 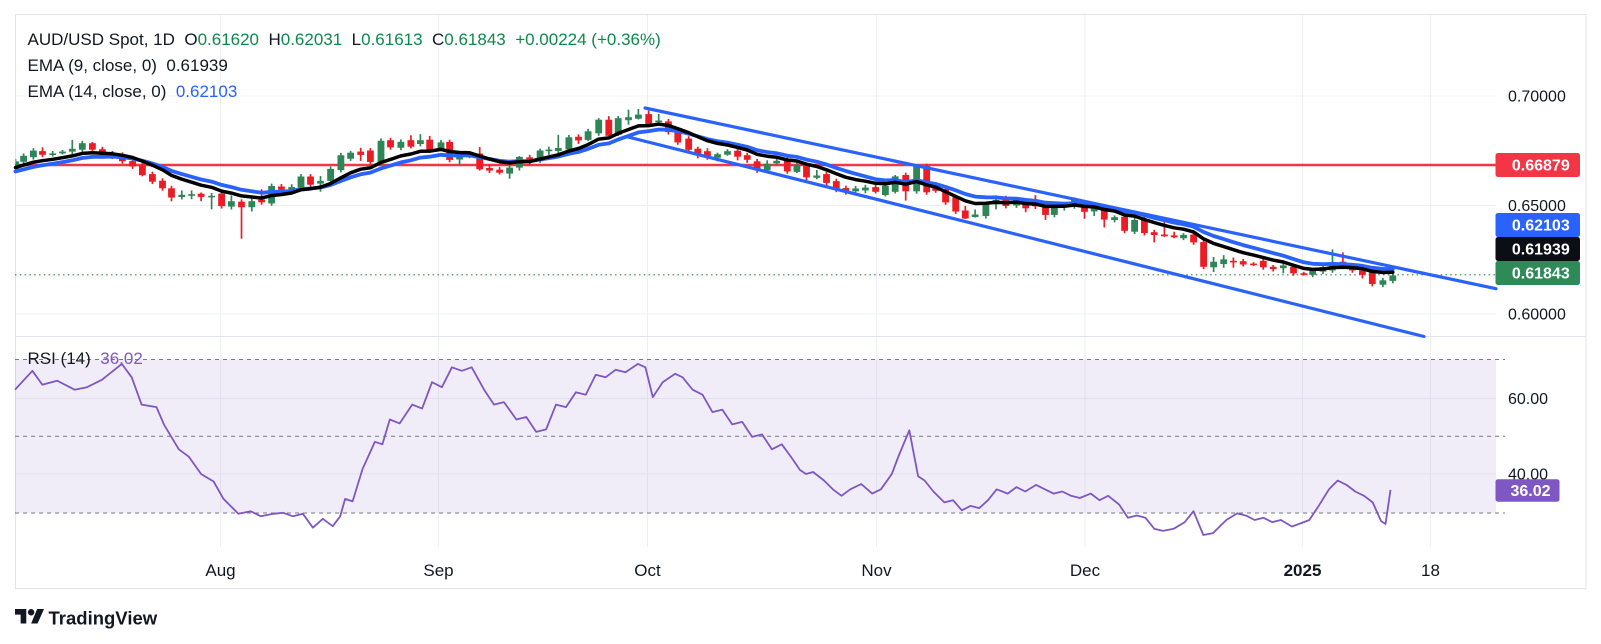 I want to click on svg-text: 2025, so click(x=1303, y=570).